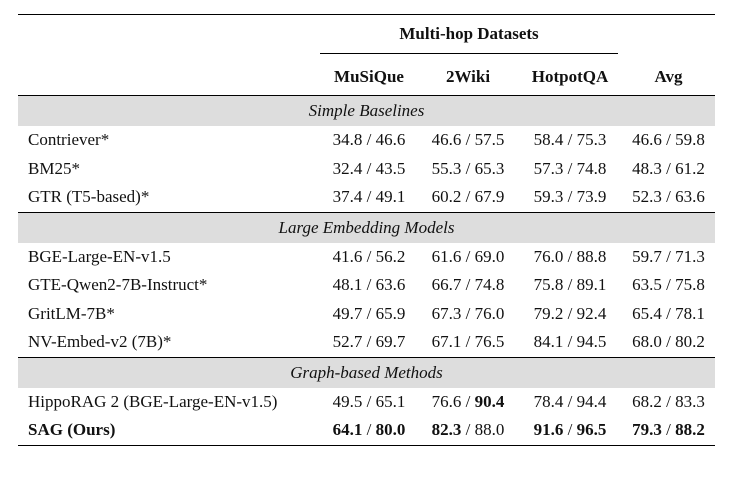  I want to click on score-second: 80.2, so click(690, 342).